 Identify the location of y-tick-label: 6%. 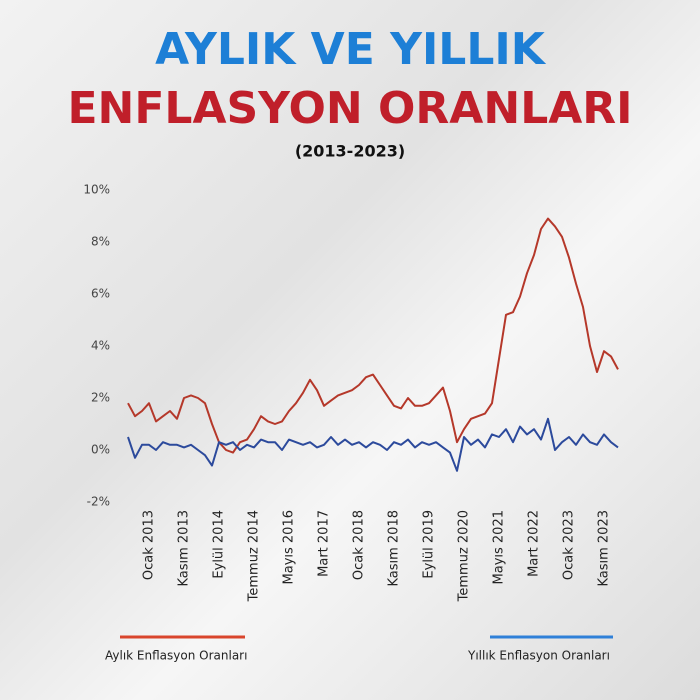
(100, 294).